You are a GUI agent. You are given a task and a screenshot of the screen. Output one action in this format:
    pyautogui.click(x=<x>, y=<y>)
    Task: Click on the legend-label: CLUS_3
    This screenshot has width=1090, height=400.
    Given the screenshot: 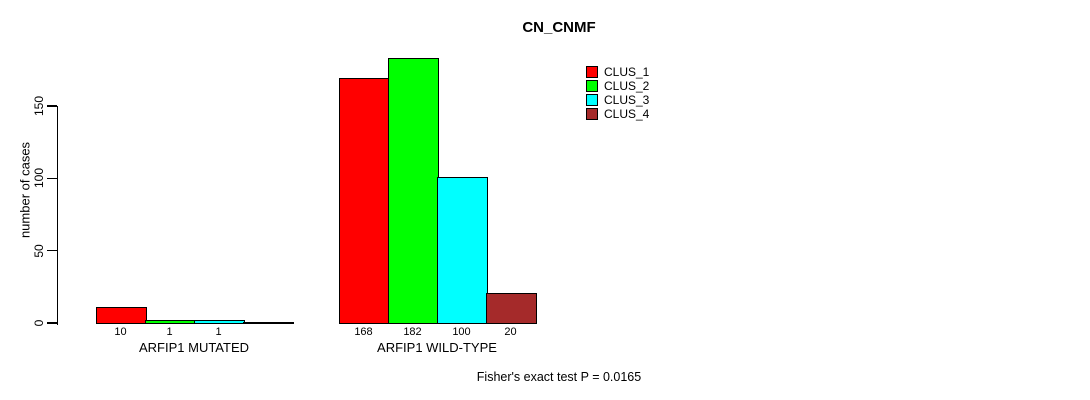 What is the action you would take?
    pyautogui.click(x=627, y=100)
    